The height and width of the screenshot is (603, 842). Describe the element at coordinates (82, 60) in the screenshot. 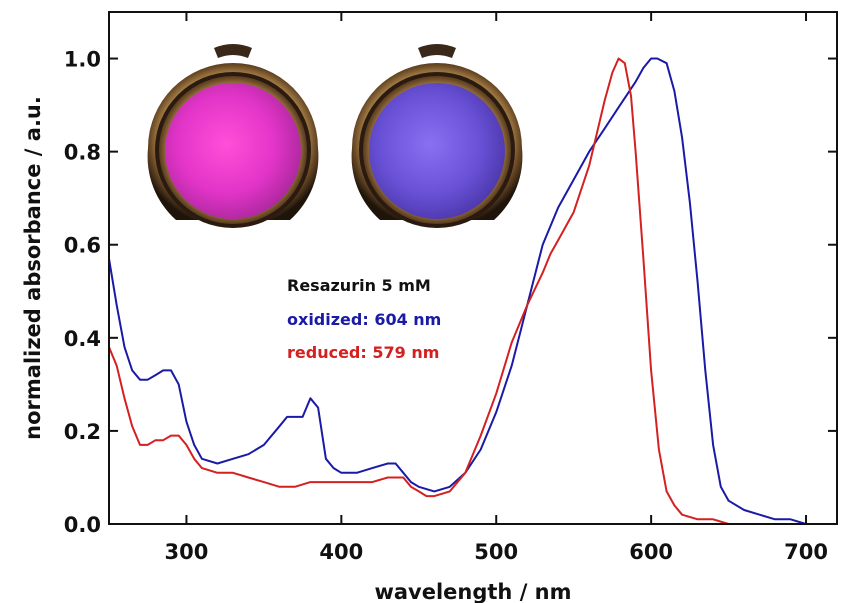

I see `y-tick-label: 1.0` at that location.